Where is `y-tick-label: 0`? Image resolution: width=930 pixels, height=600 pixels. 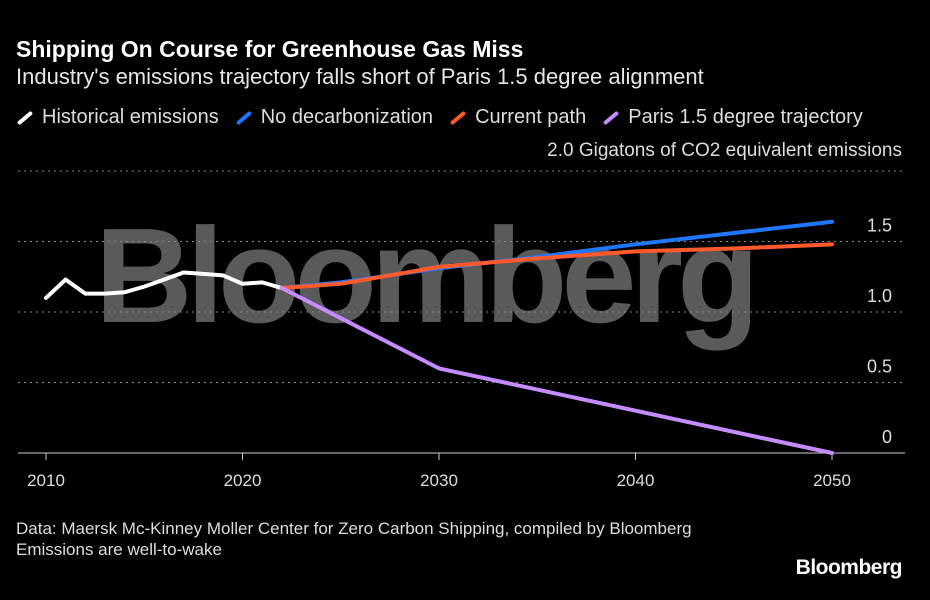
y-tick-label: 0 is located at coordinates (887, 437).